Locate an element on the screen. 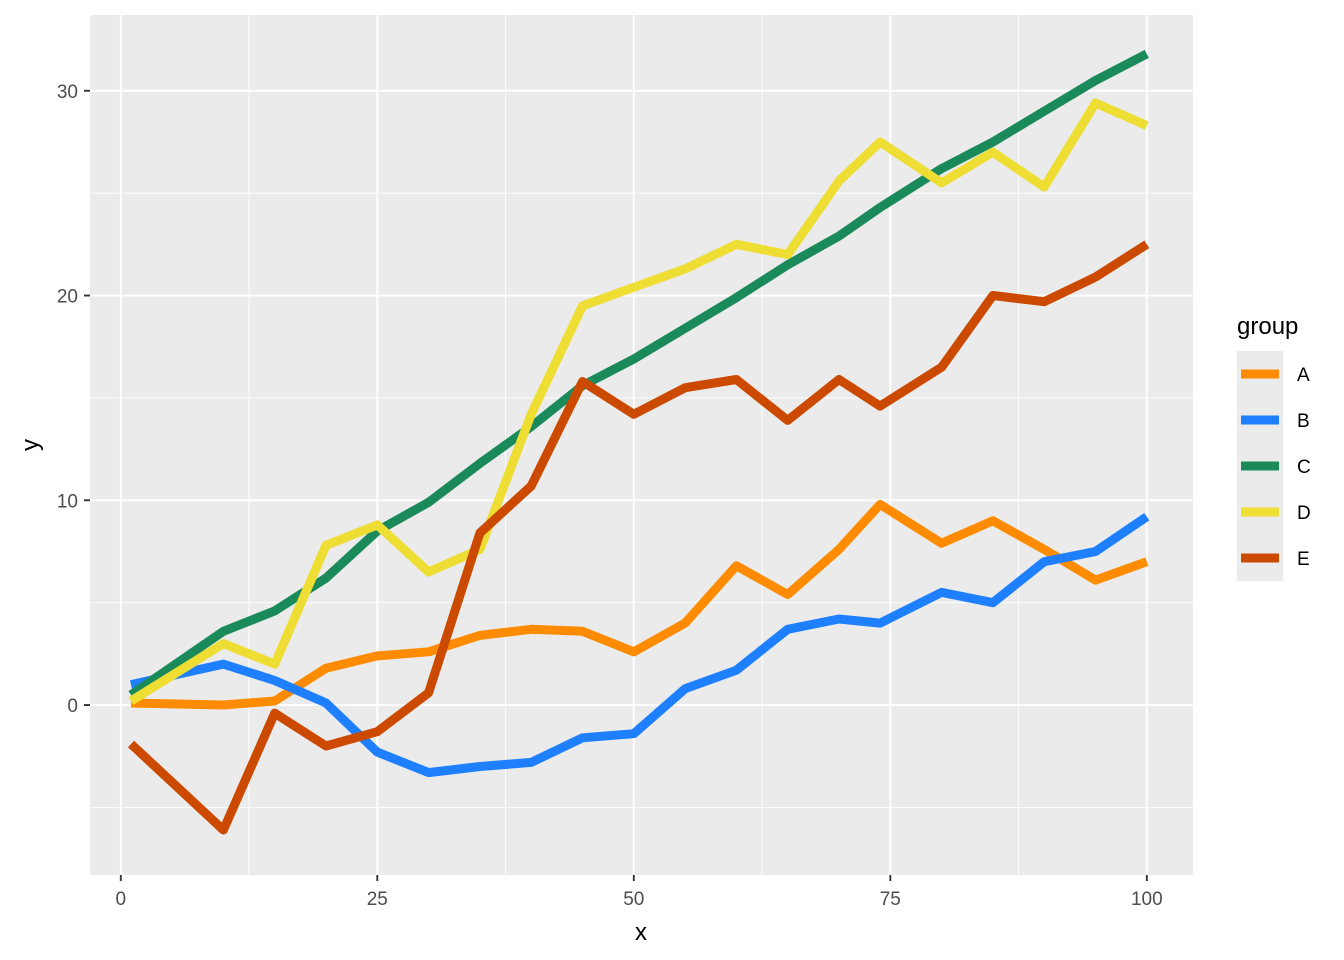 The height and width of the screenshot is (960, 1344). x-tick-label: 100 is located at coordinates (1147, 899).